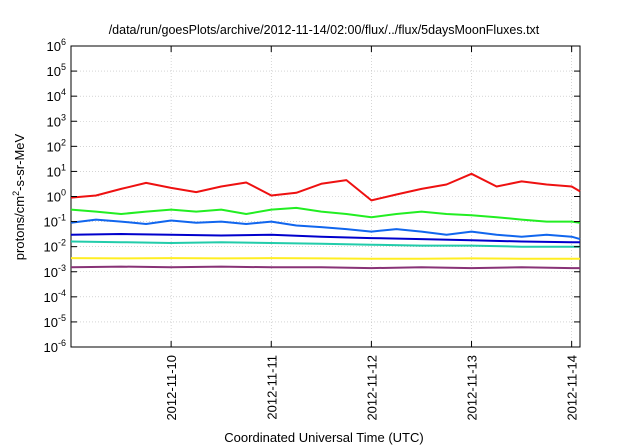 The image size is (640, 448). I want to click on y-tick-label: 10³, so click(56, 120).